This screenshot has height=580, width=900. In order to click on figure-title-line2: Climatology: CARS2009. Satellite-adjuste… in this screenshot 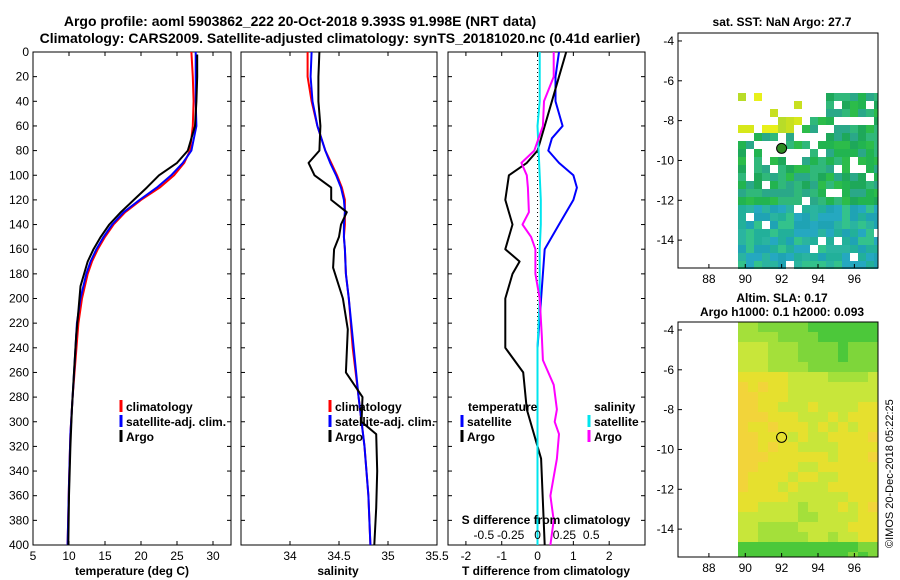, I will do `click(340, 38)`.